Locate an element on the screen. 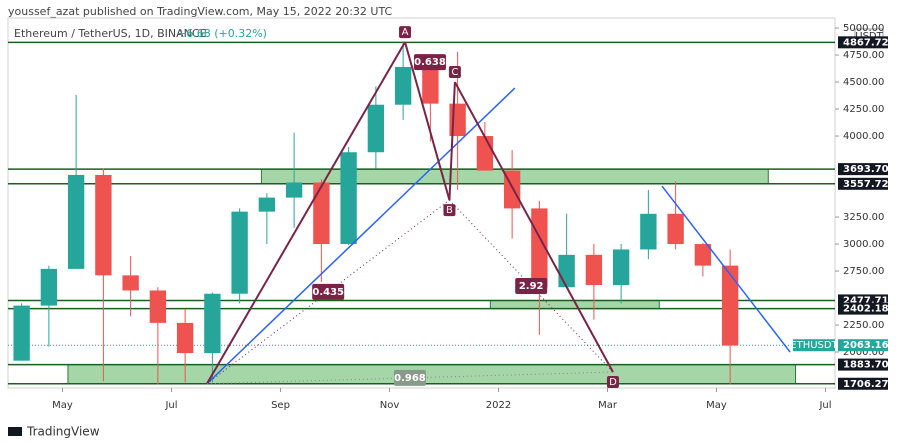 The height and width of the screenshot is (445, 900). last-price-label: 2063.16 is located at coordinates (866, 345).